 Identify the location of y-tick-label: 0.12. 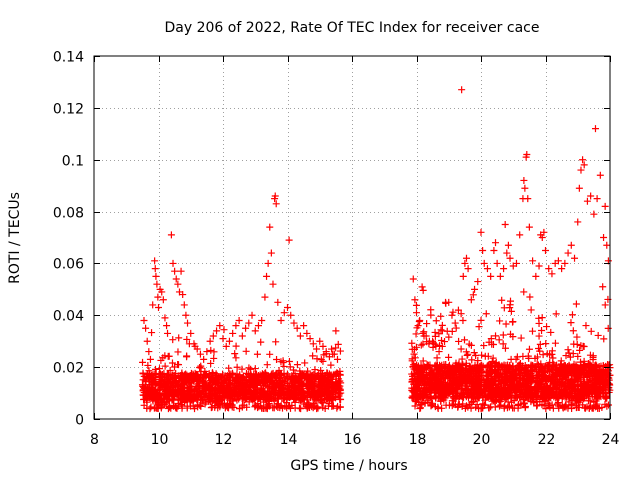
(68, 110).